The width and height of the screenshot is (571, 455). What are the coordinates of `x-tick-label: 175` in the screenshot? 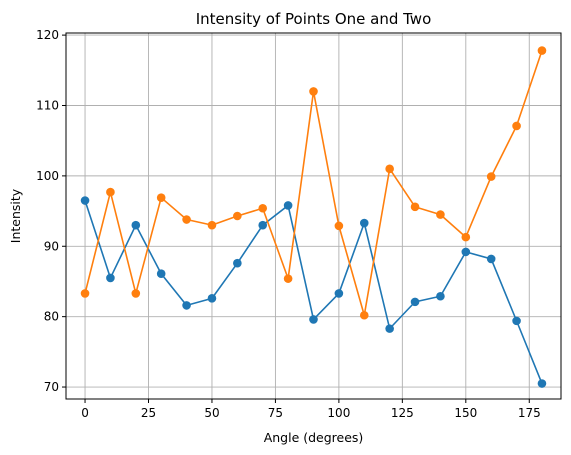 It's located at (529, 413).